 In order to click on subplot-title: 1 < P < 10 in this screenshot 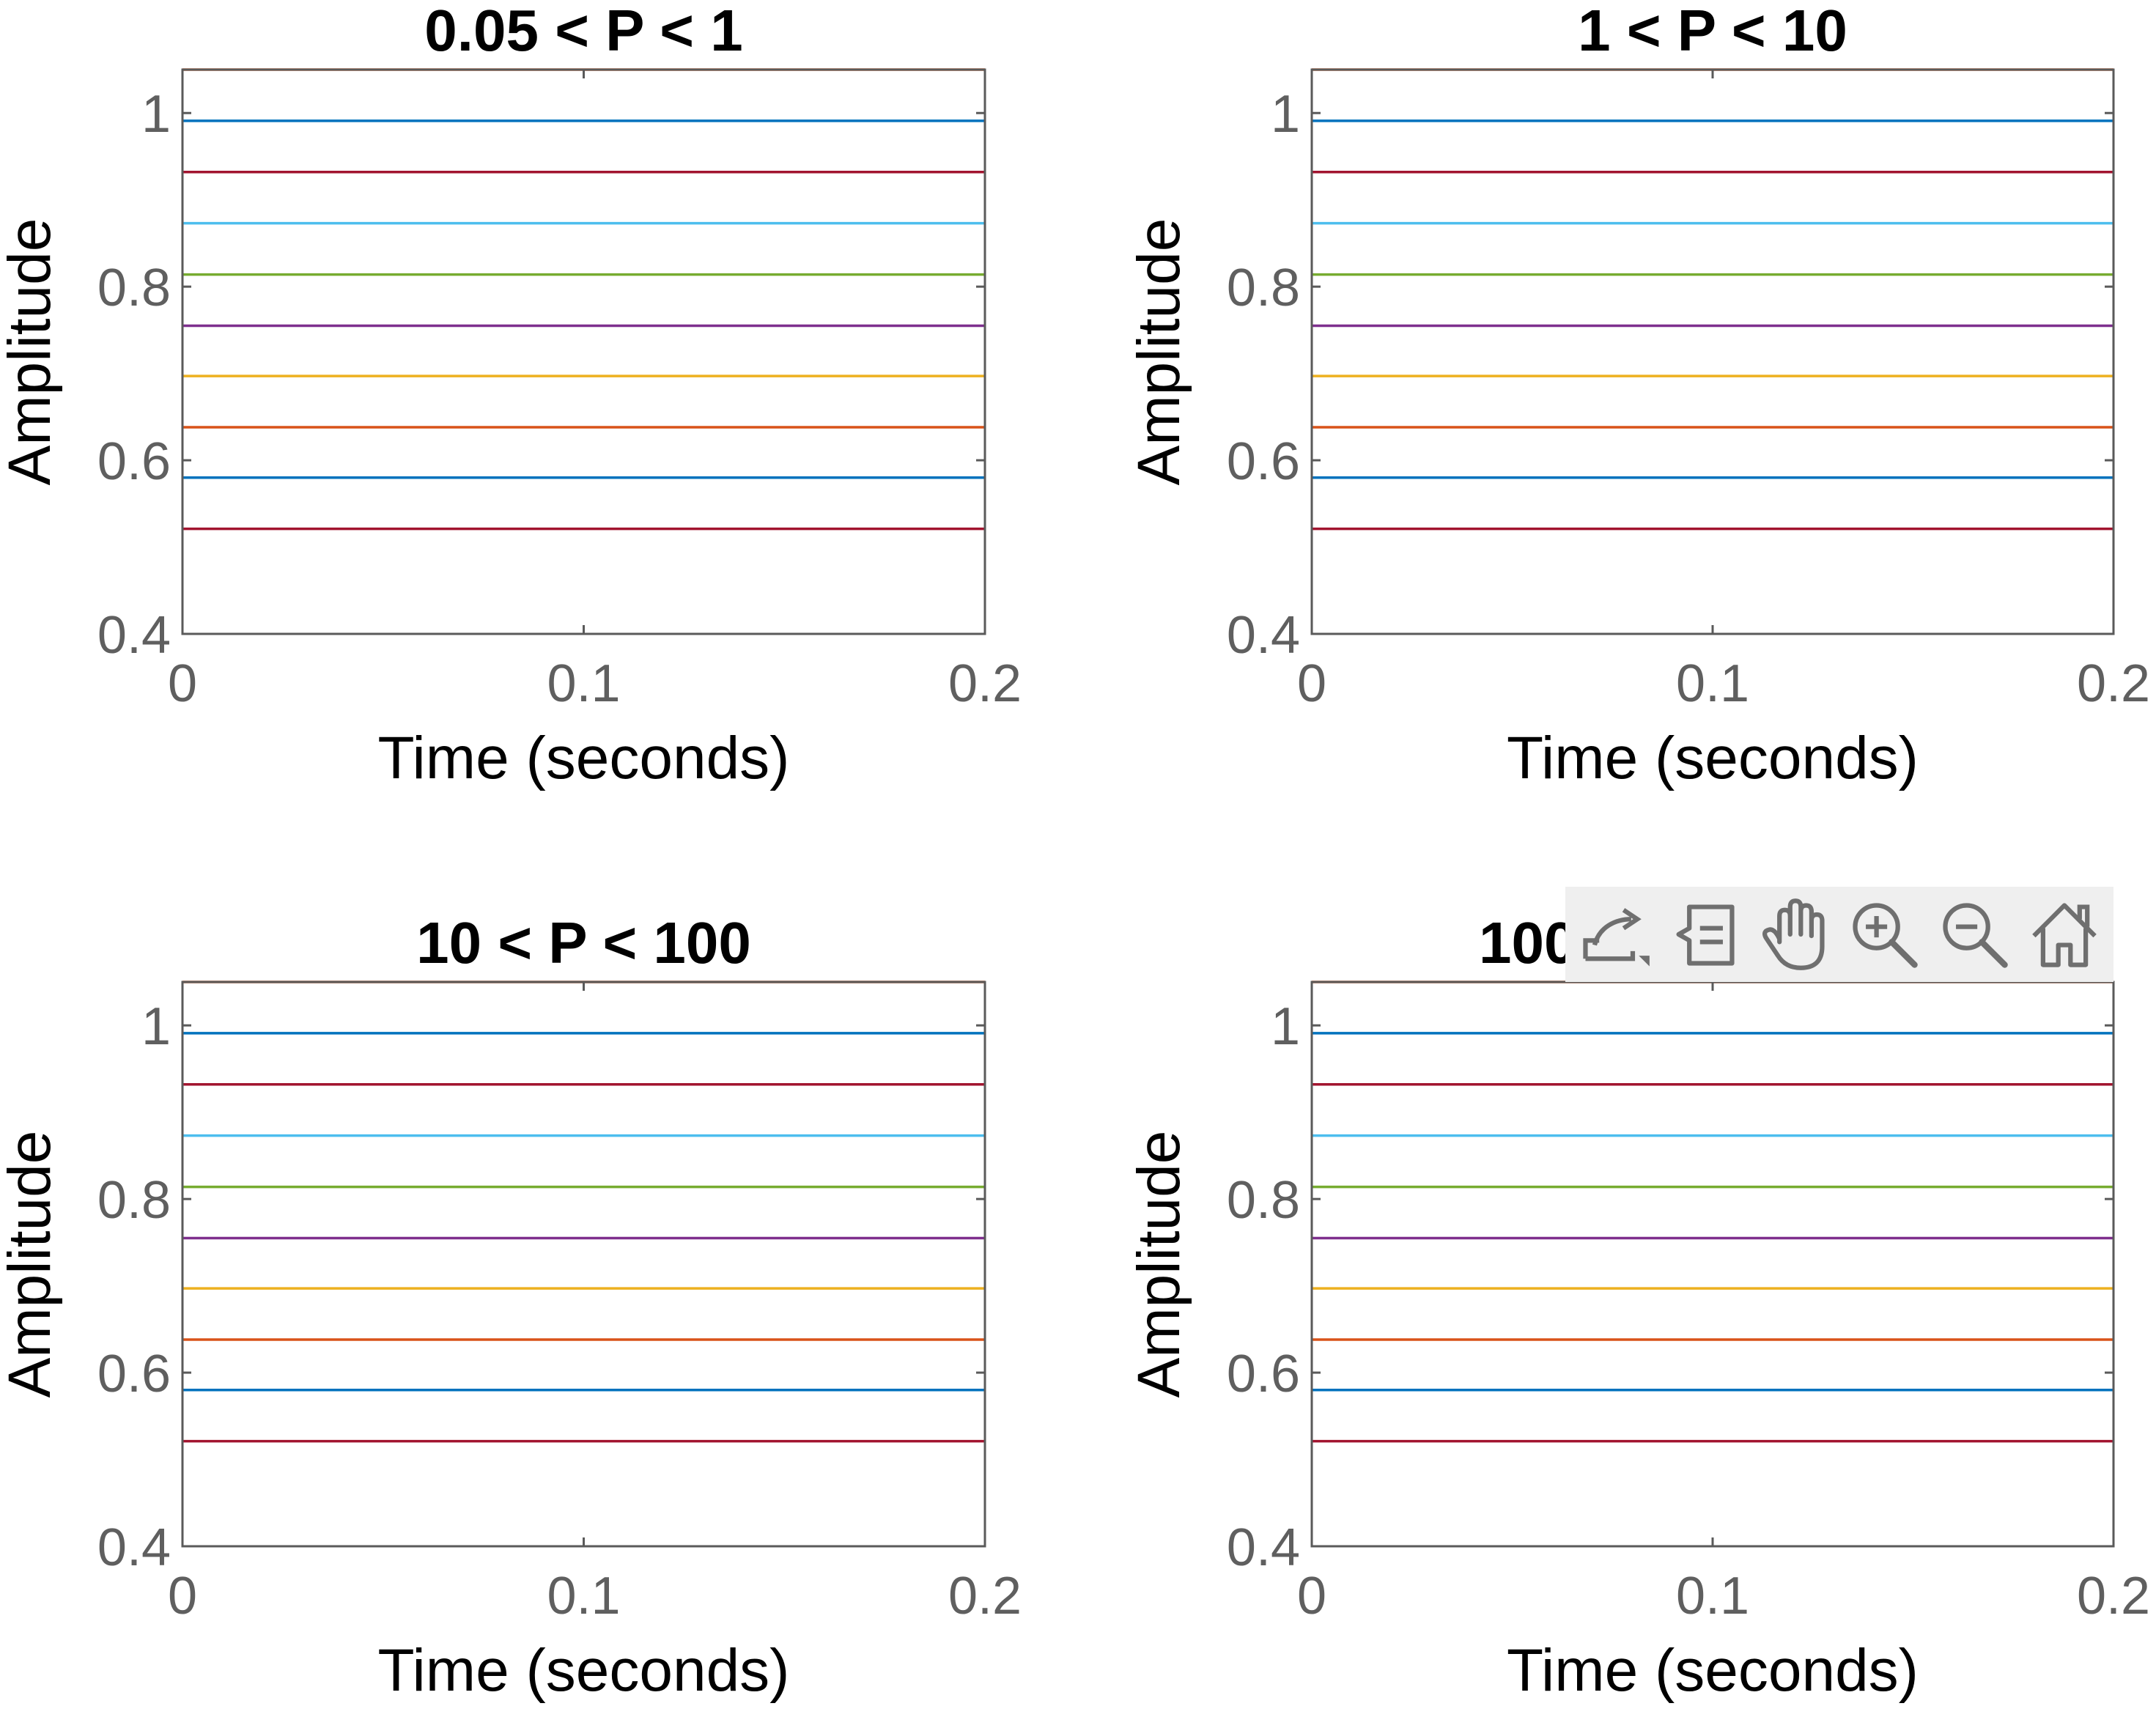, I will do `click(1712, 31)`.